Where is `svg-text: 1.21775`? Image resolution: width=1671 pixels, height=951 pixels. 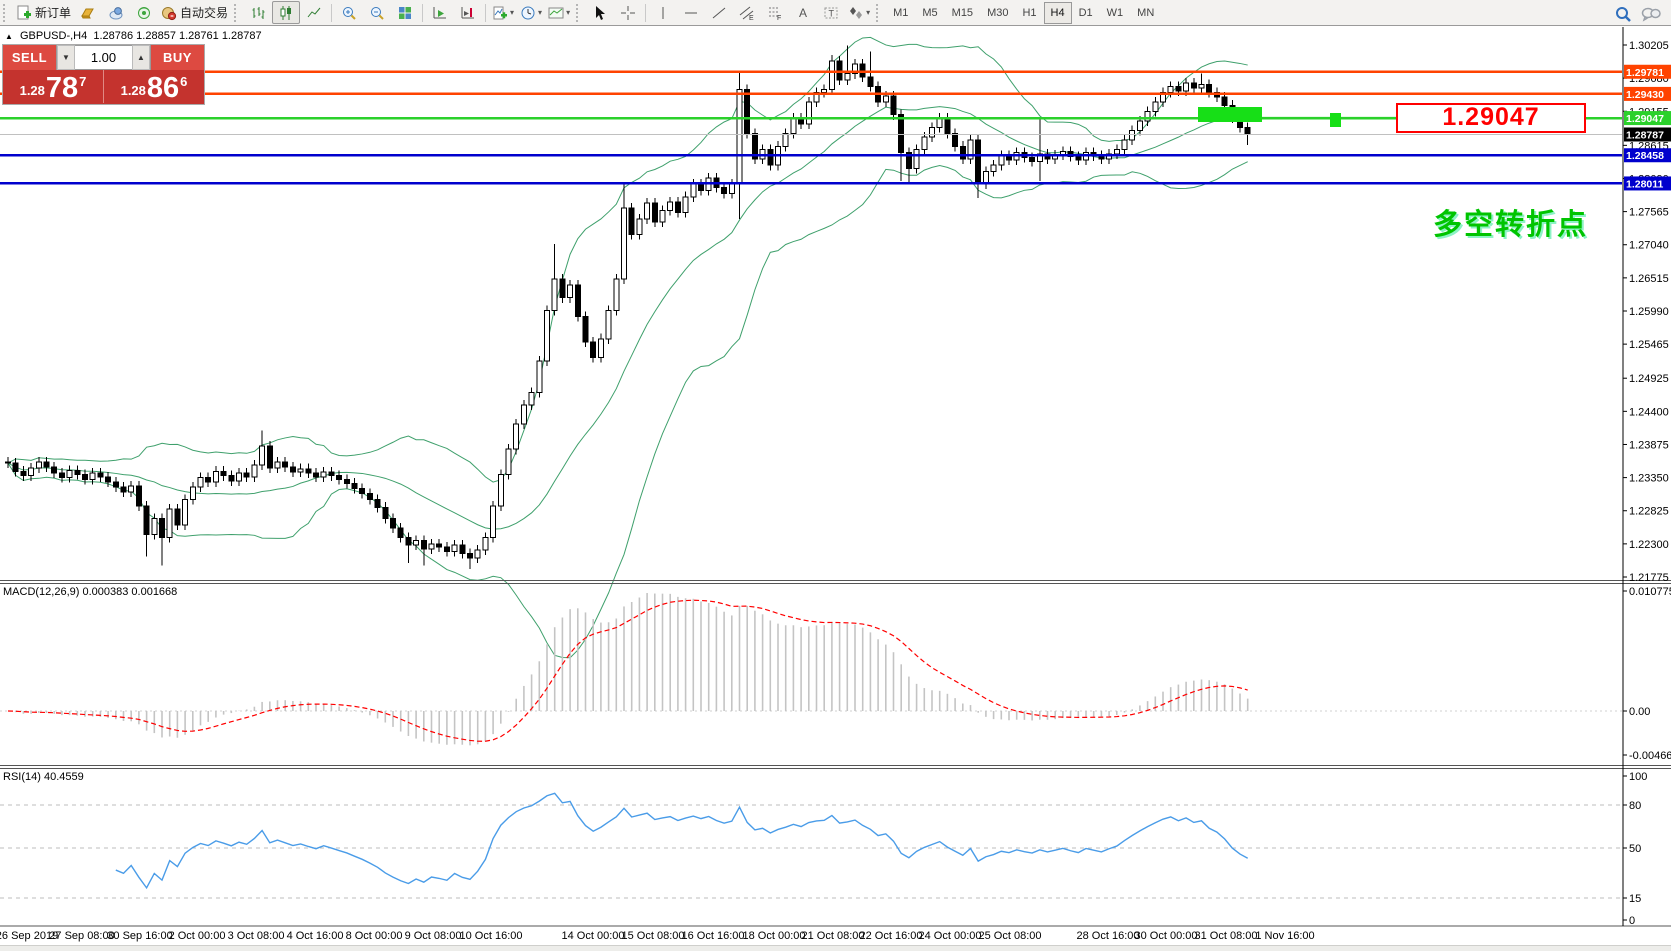
svg-text: 1.21775 is located at coordinates (1649, 578).